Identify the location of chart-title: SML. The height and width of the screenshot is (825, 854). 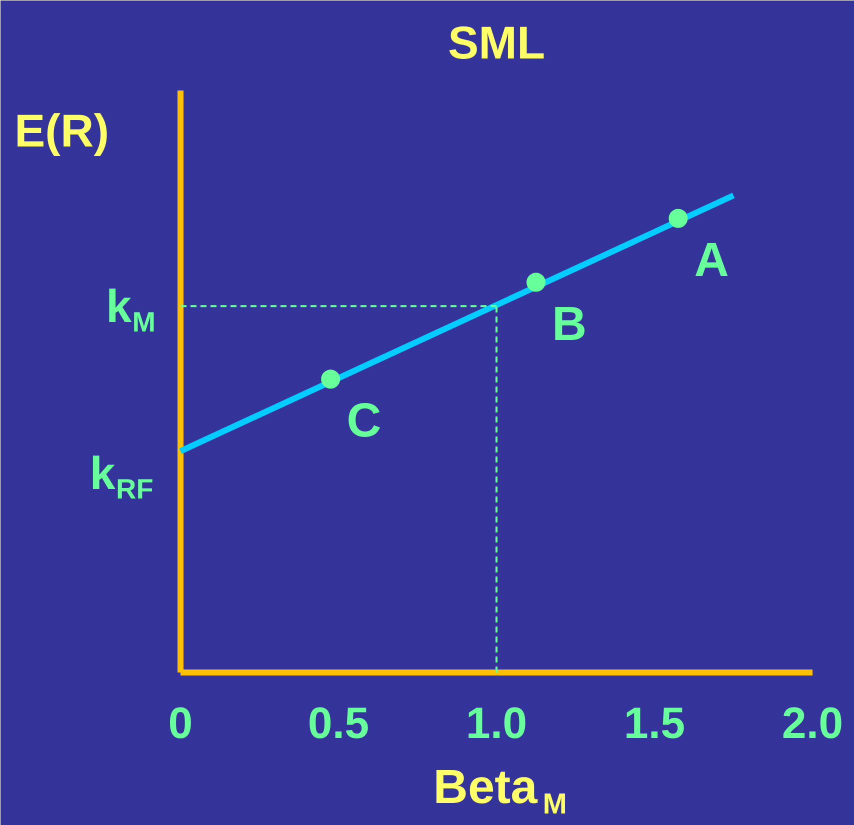
(497, 42).